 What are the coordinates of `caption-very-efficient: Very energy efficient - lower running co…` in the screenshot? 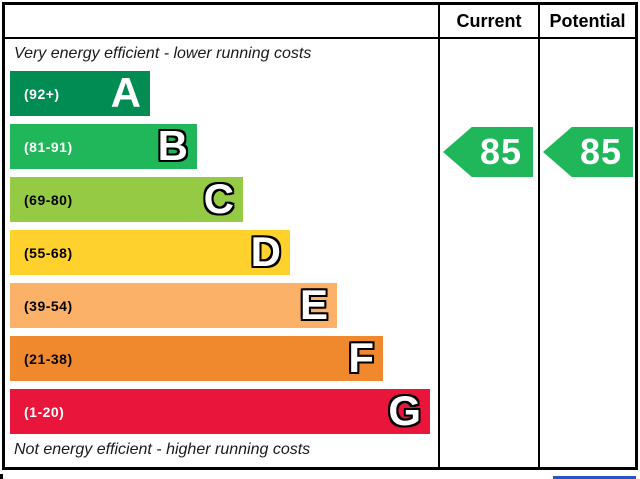 It's located at (163, 53).